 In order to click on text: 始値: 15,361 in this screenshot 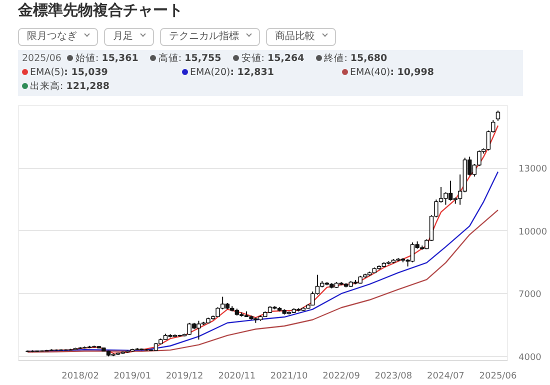, I will do `click(106, 58)`.